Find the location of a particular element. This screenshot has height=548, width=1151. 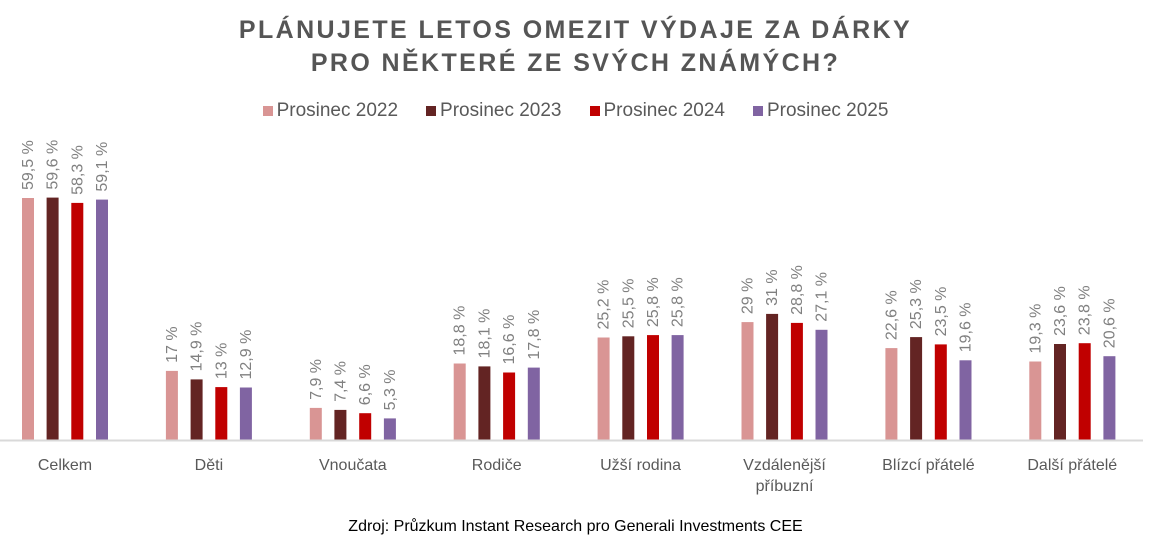

data-label: 6,6 % is located at coordinates (365, 384).